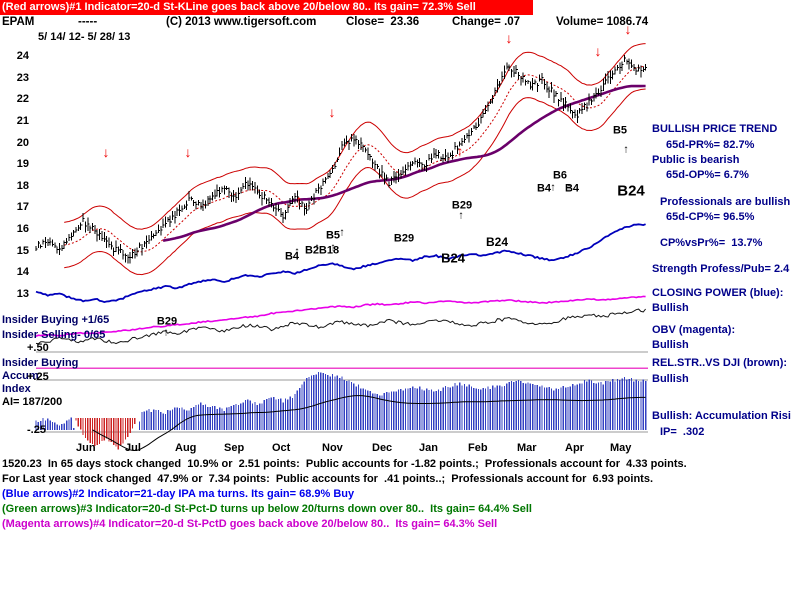 This screenshot has height=600, width=800. I want to click on closing-power-line, so click(340, 263).